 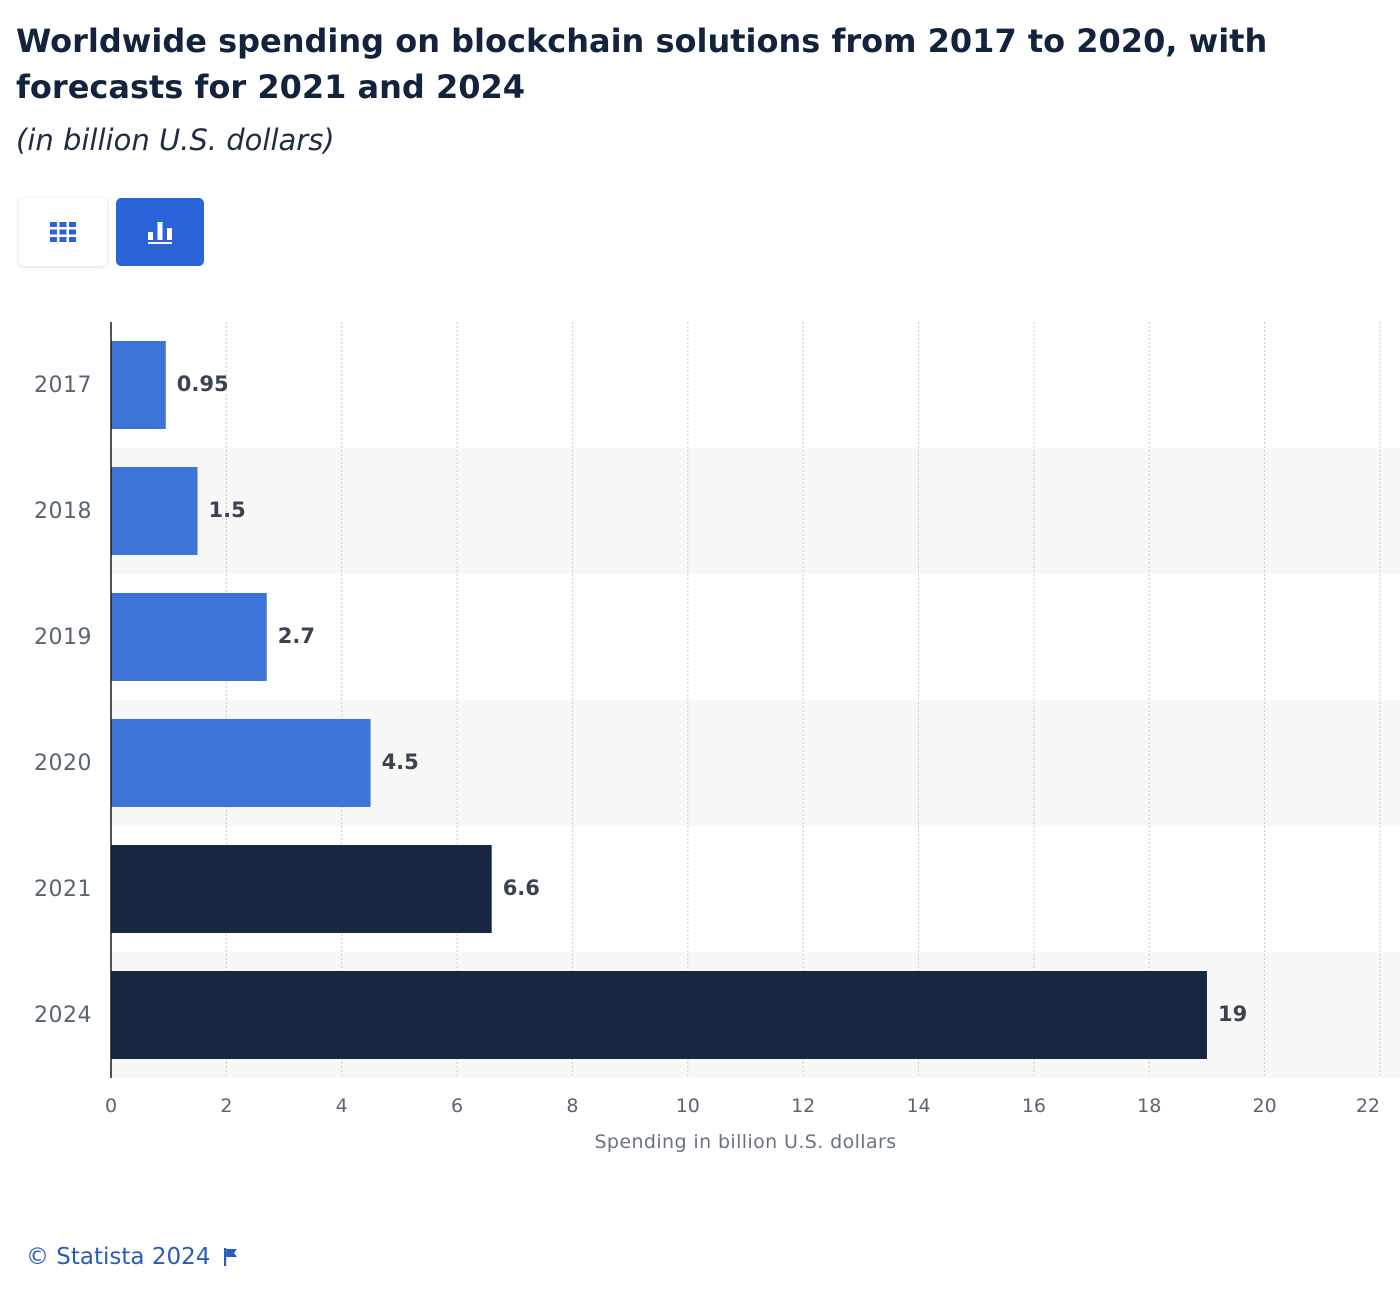 I want to click on x-tick-label-2: 2, so click(x=226, y=1106).